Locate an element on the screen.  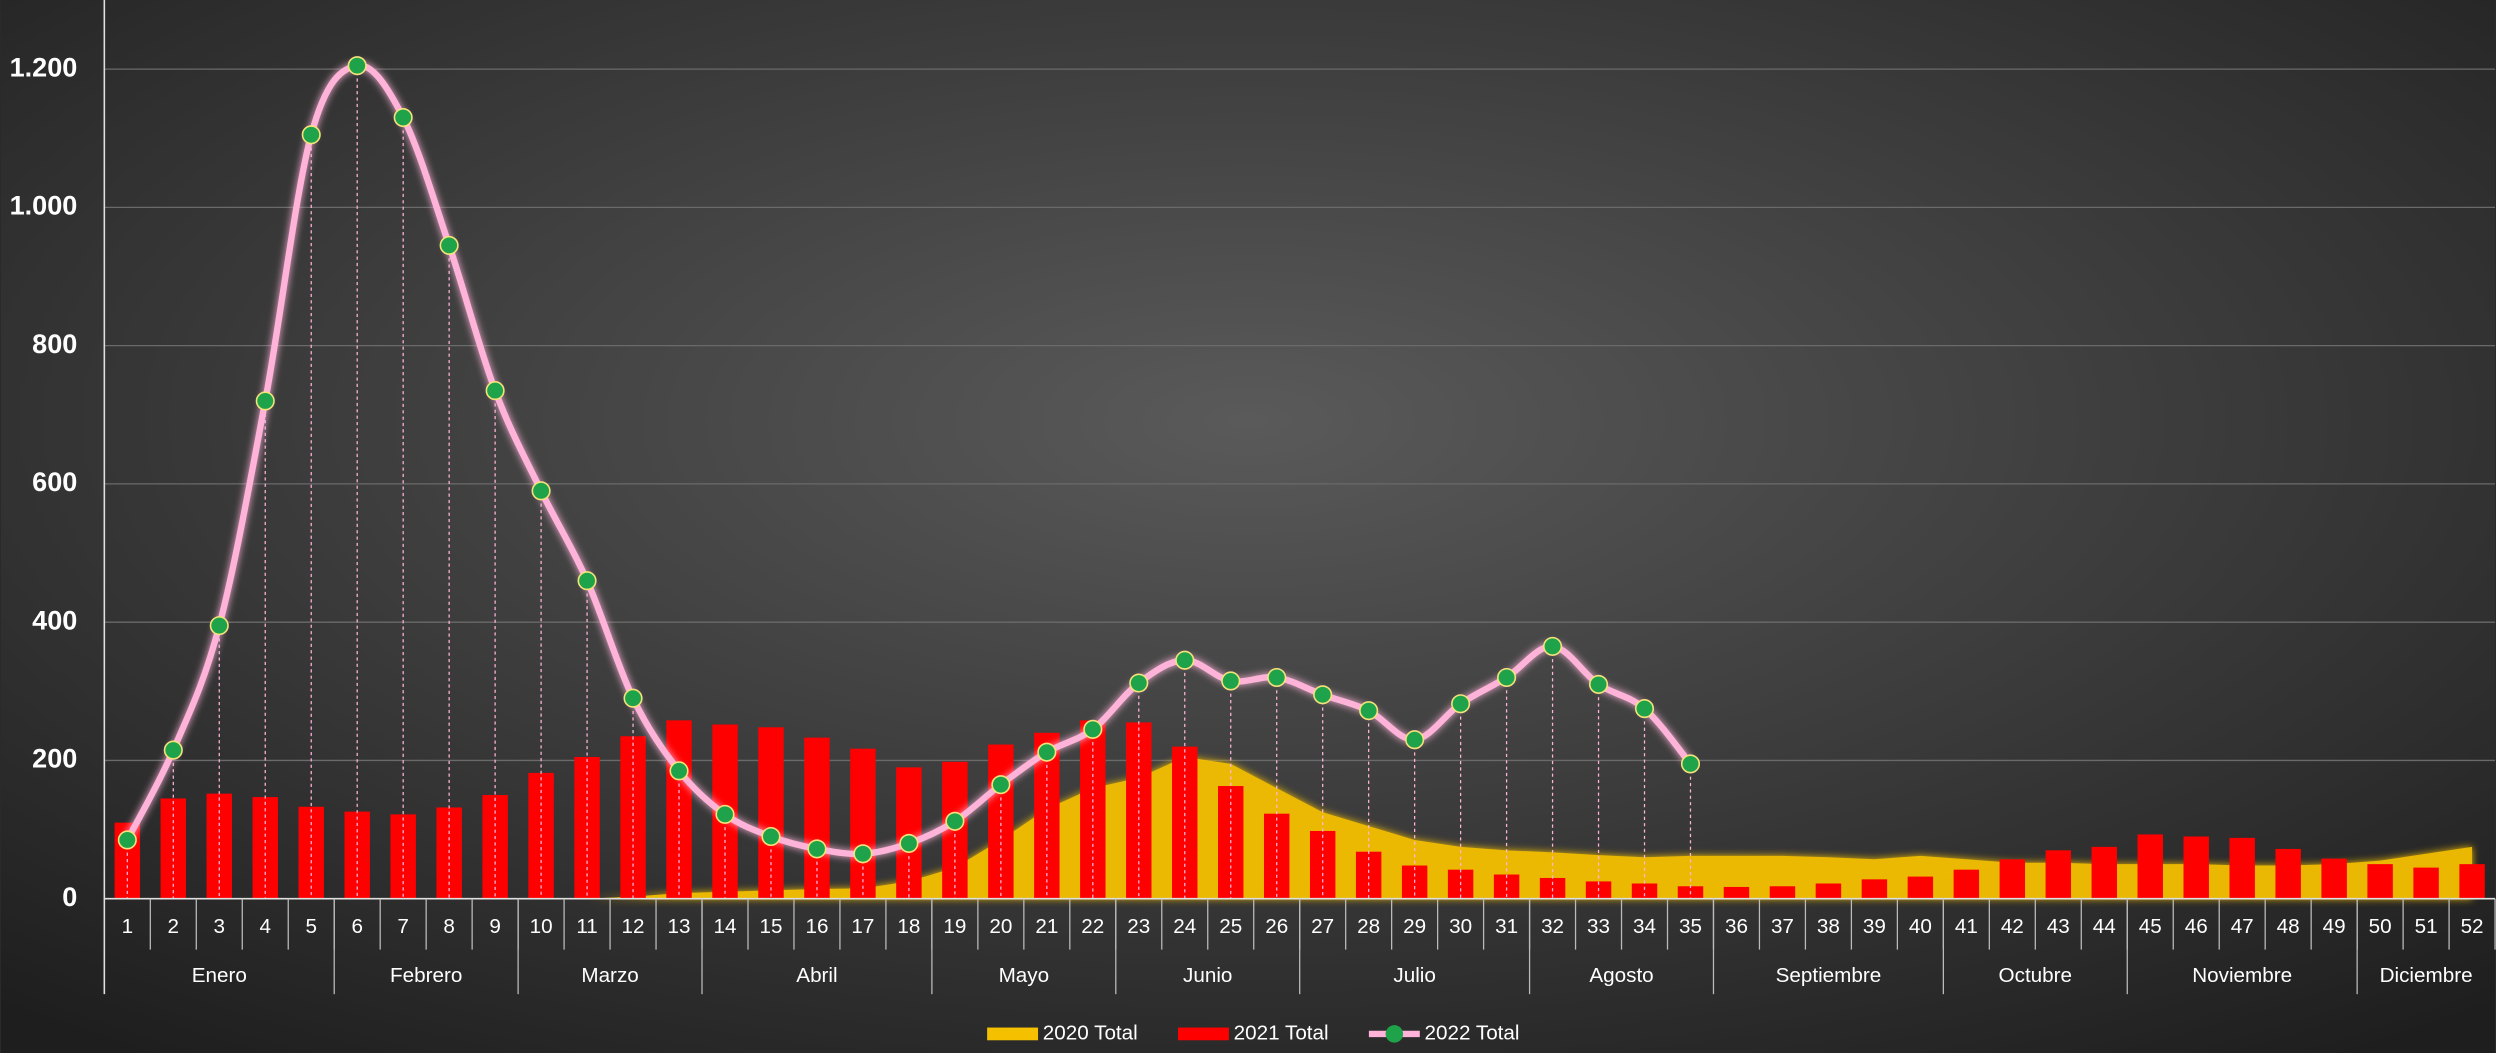
x-tick-label: 2 is located at coordinates (174, 926).